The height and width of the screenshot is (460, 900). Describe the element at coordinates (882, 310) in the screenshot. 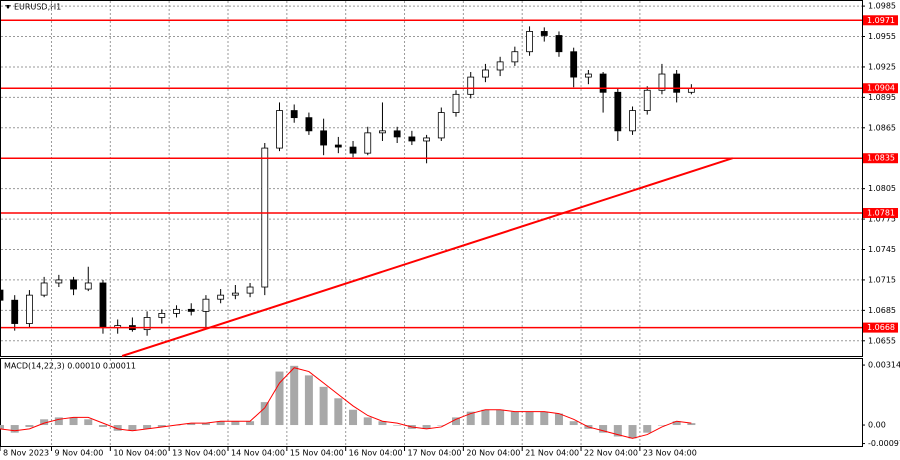

I see `y-tick-label: 1.0685` at that location.